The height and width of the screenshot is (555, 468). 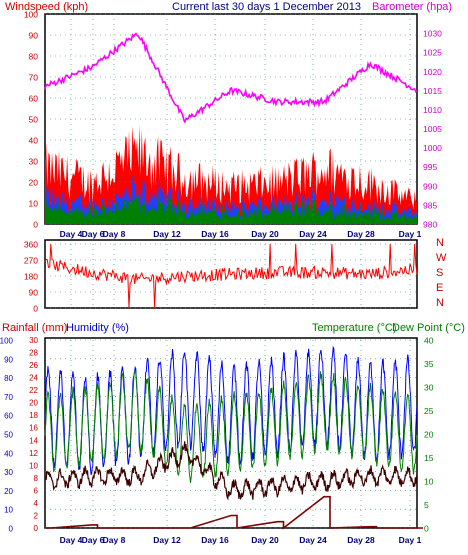 What do you see at coordinates (46, 7) in the screenshot?
I see `windspeed-axis-title: Windspeed (kph)` at bounding box center [46, 7].